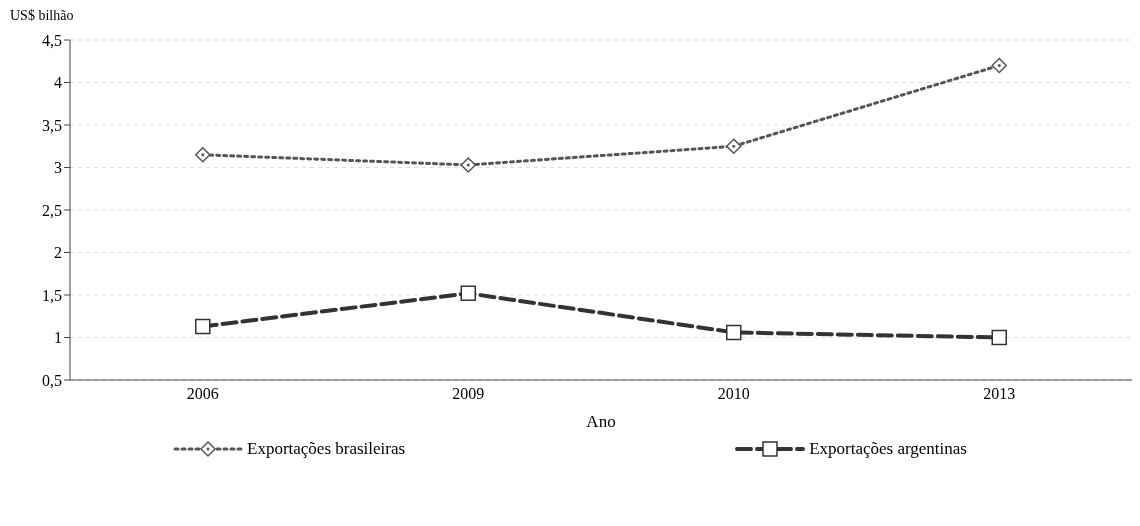 This screenshot has width=1140, height=526. Describe the element at coordinates (58, 338) in the screenshot. I see `y-tick-label: 1` at that location.